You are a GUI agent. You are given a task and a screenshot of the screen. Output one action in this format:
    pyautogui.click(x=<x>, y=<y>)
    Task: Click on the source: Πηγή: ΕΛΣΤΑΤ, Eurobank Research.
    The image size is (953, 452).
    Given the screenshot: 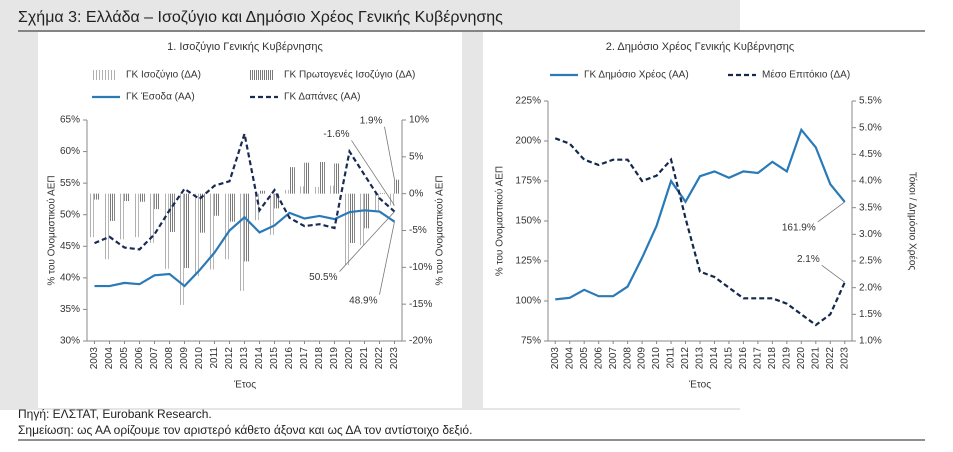 What is the action you would take?
    pyautogui.click(x=115, y=414)
    